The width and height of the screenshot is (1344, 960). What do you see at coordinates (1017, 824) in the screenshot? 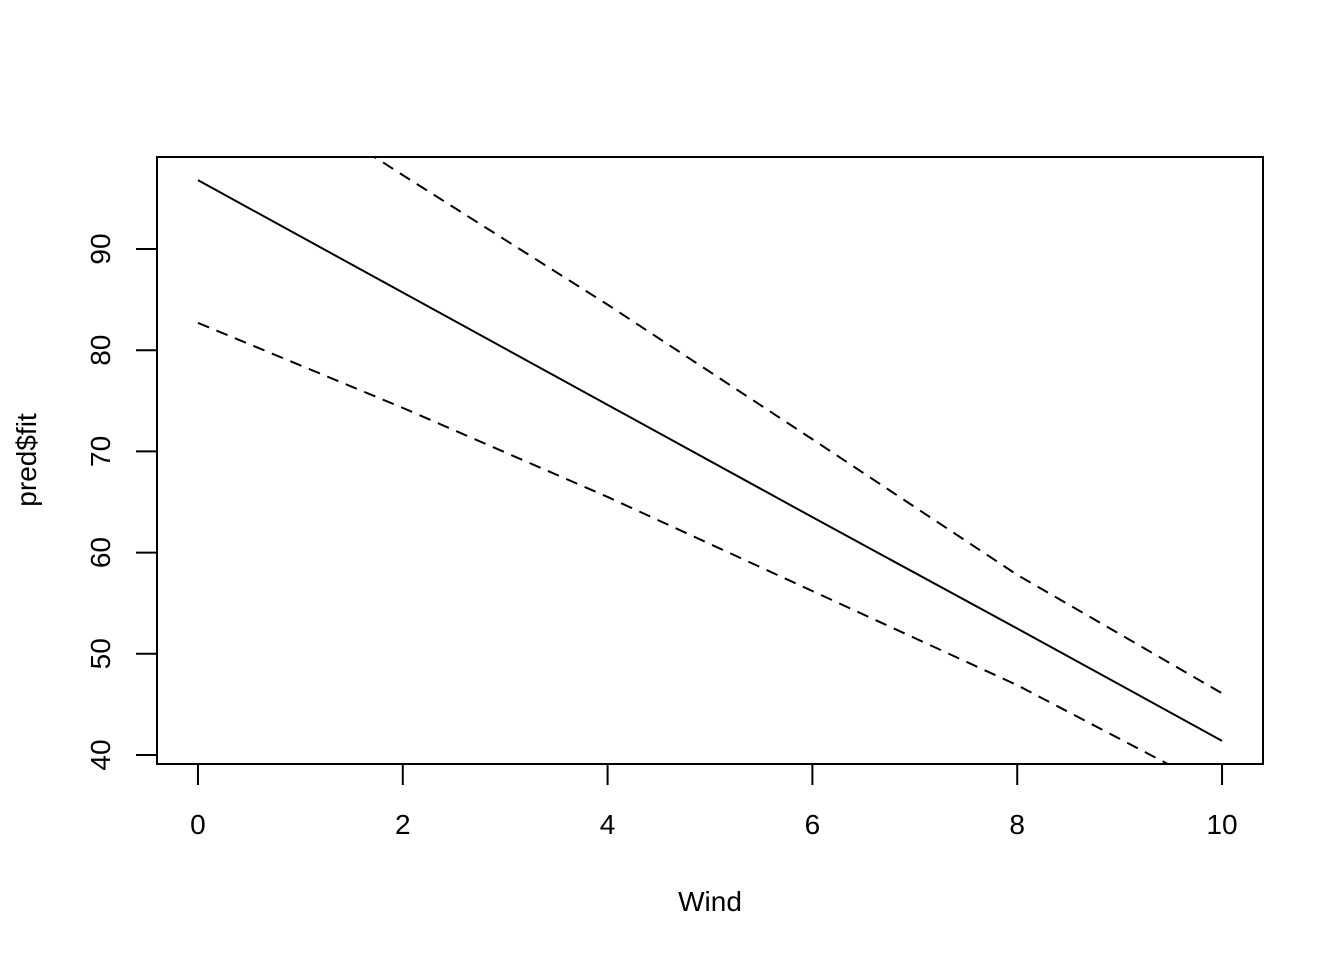
I see `x-tick-label: 8` at bounding box center [1017, 824].